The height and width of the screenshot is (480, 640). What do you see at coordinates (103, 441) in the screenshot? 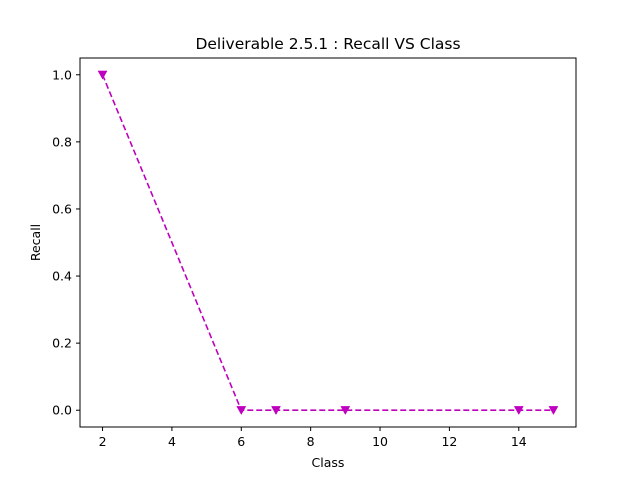
I see `x-tick-label: 2` at bounding box center [103, 441].